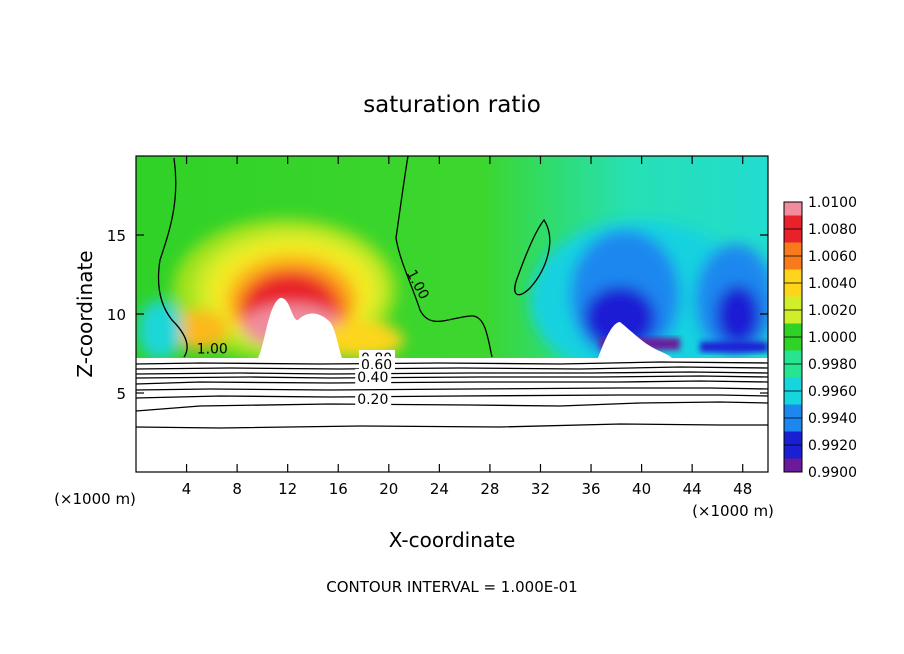  I want to click on contour-1.00-left, so click(172, 257).